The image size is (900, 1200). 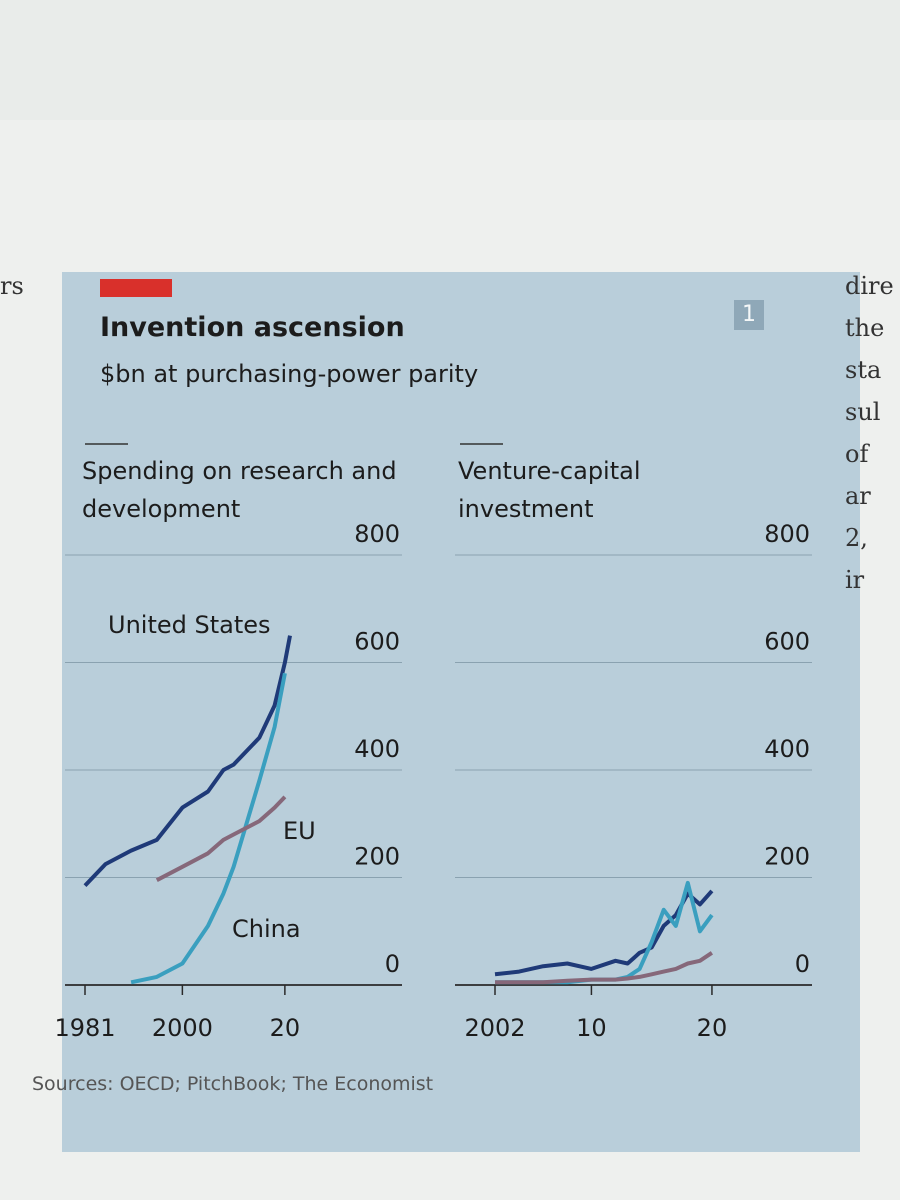 I want to click on article-fragment: sta, so click(x=863, y=370).